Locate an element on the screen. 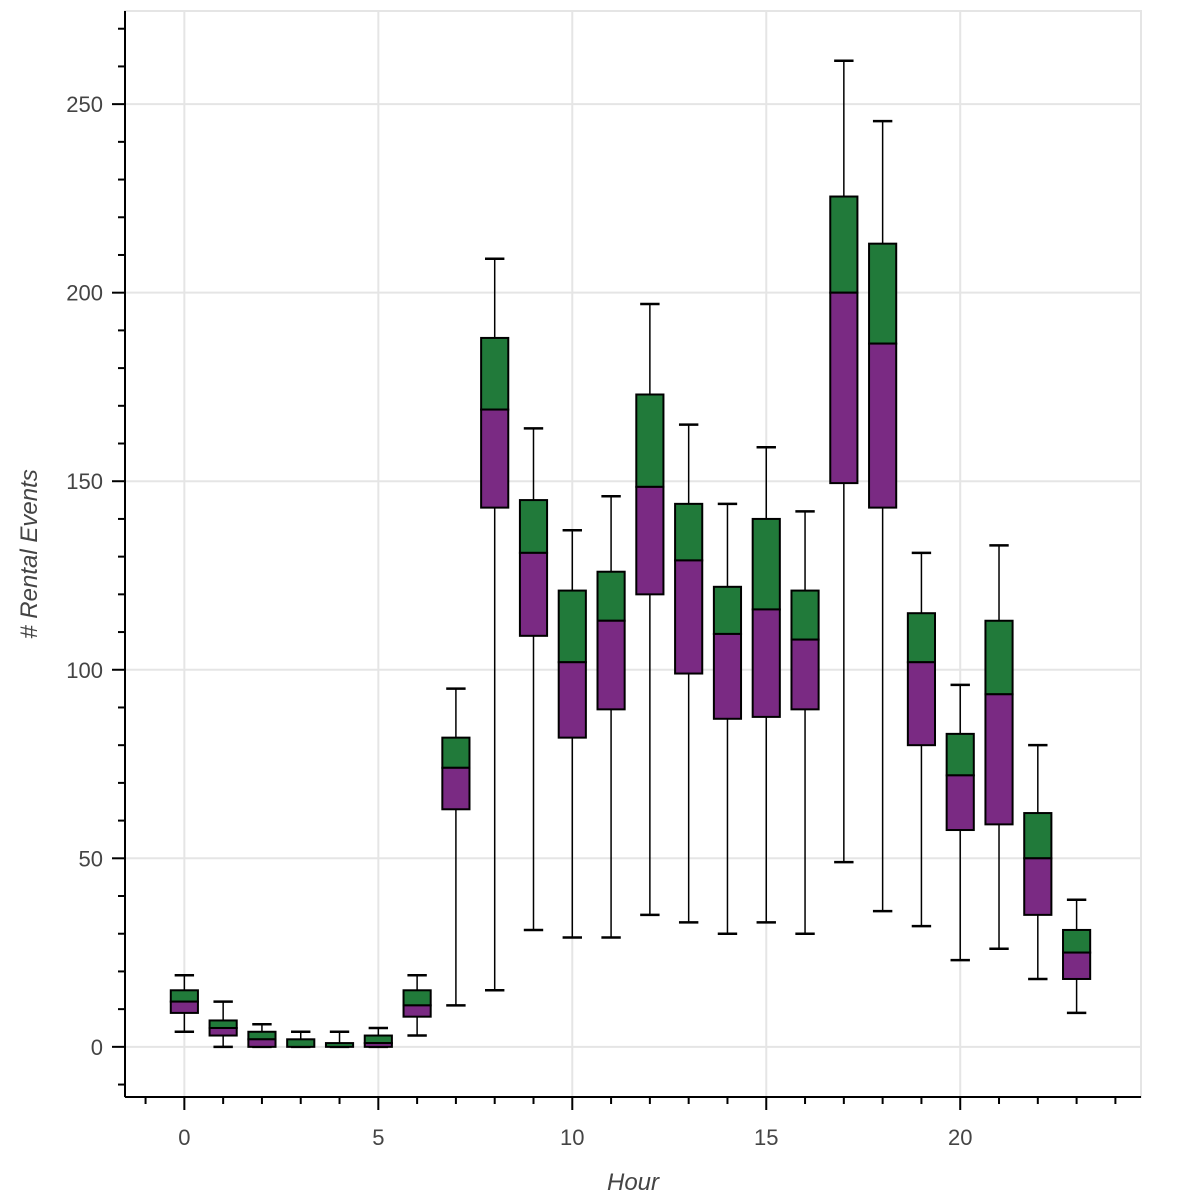 The width and height of the screenshot is (1200, 1200). y-tick-label: 100 is located at coordinates (84, 670).